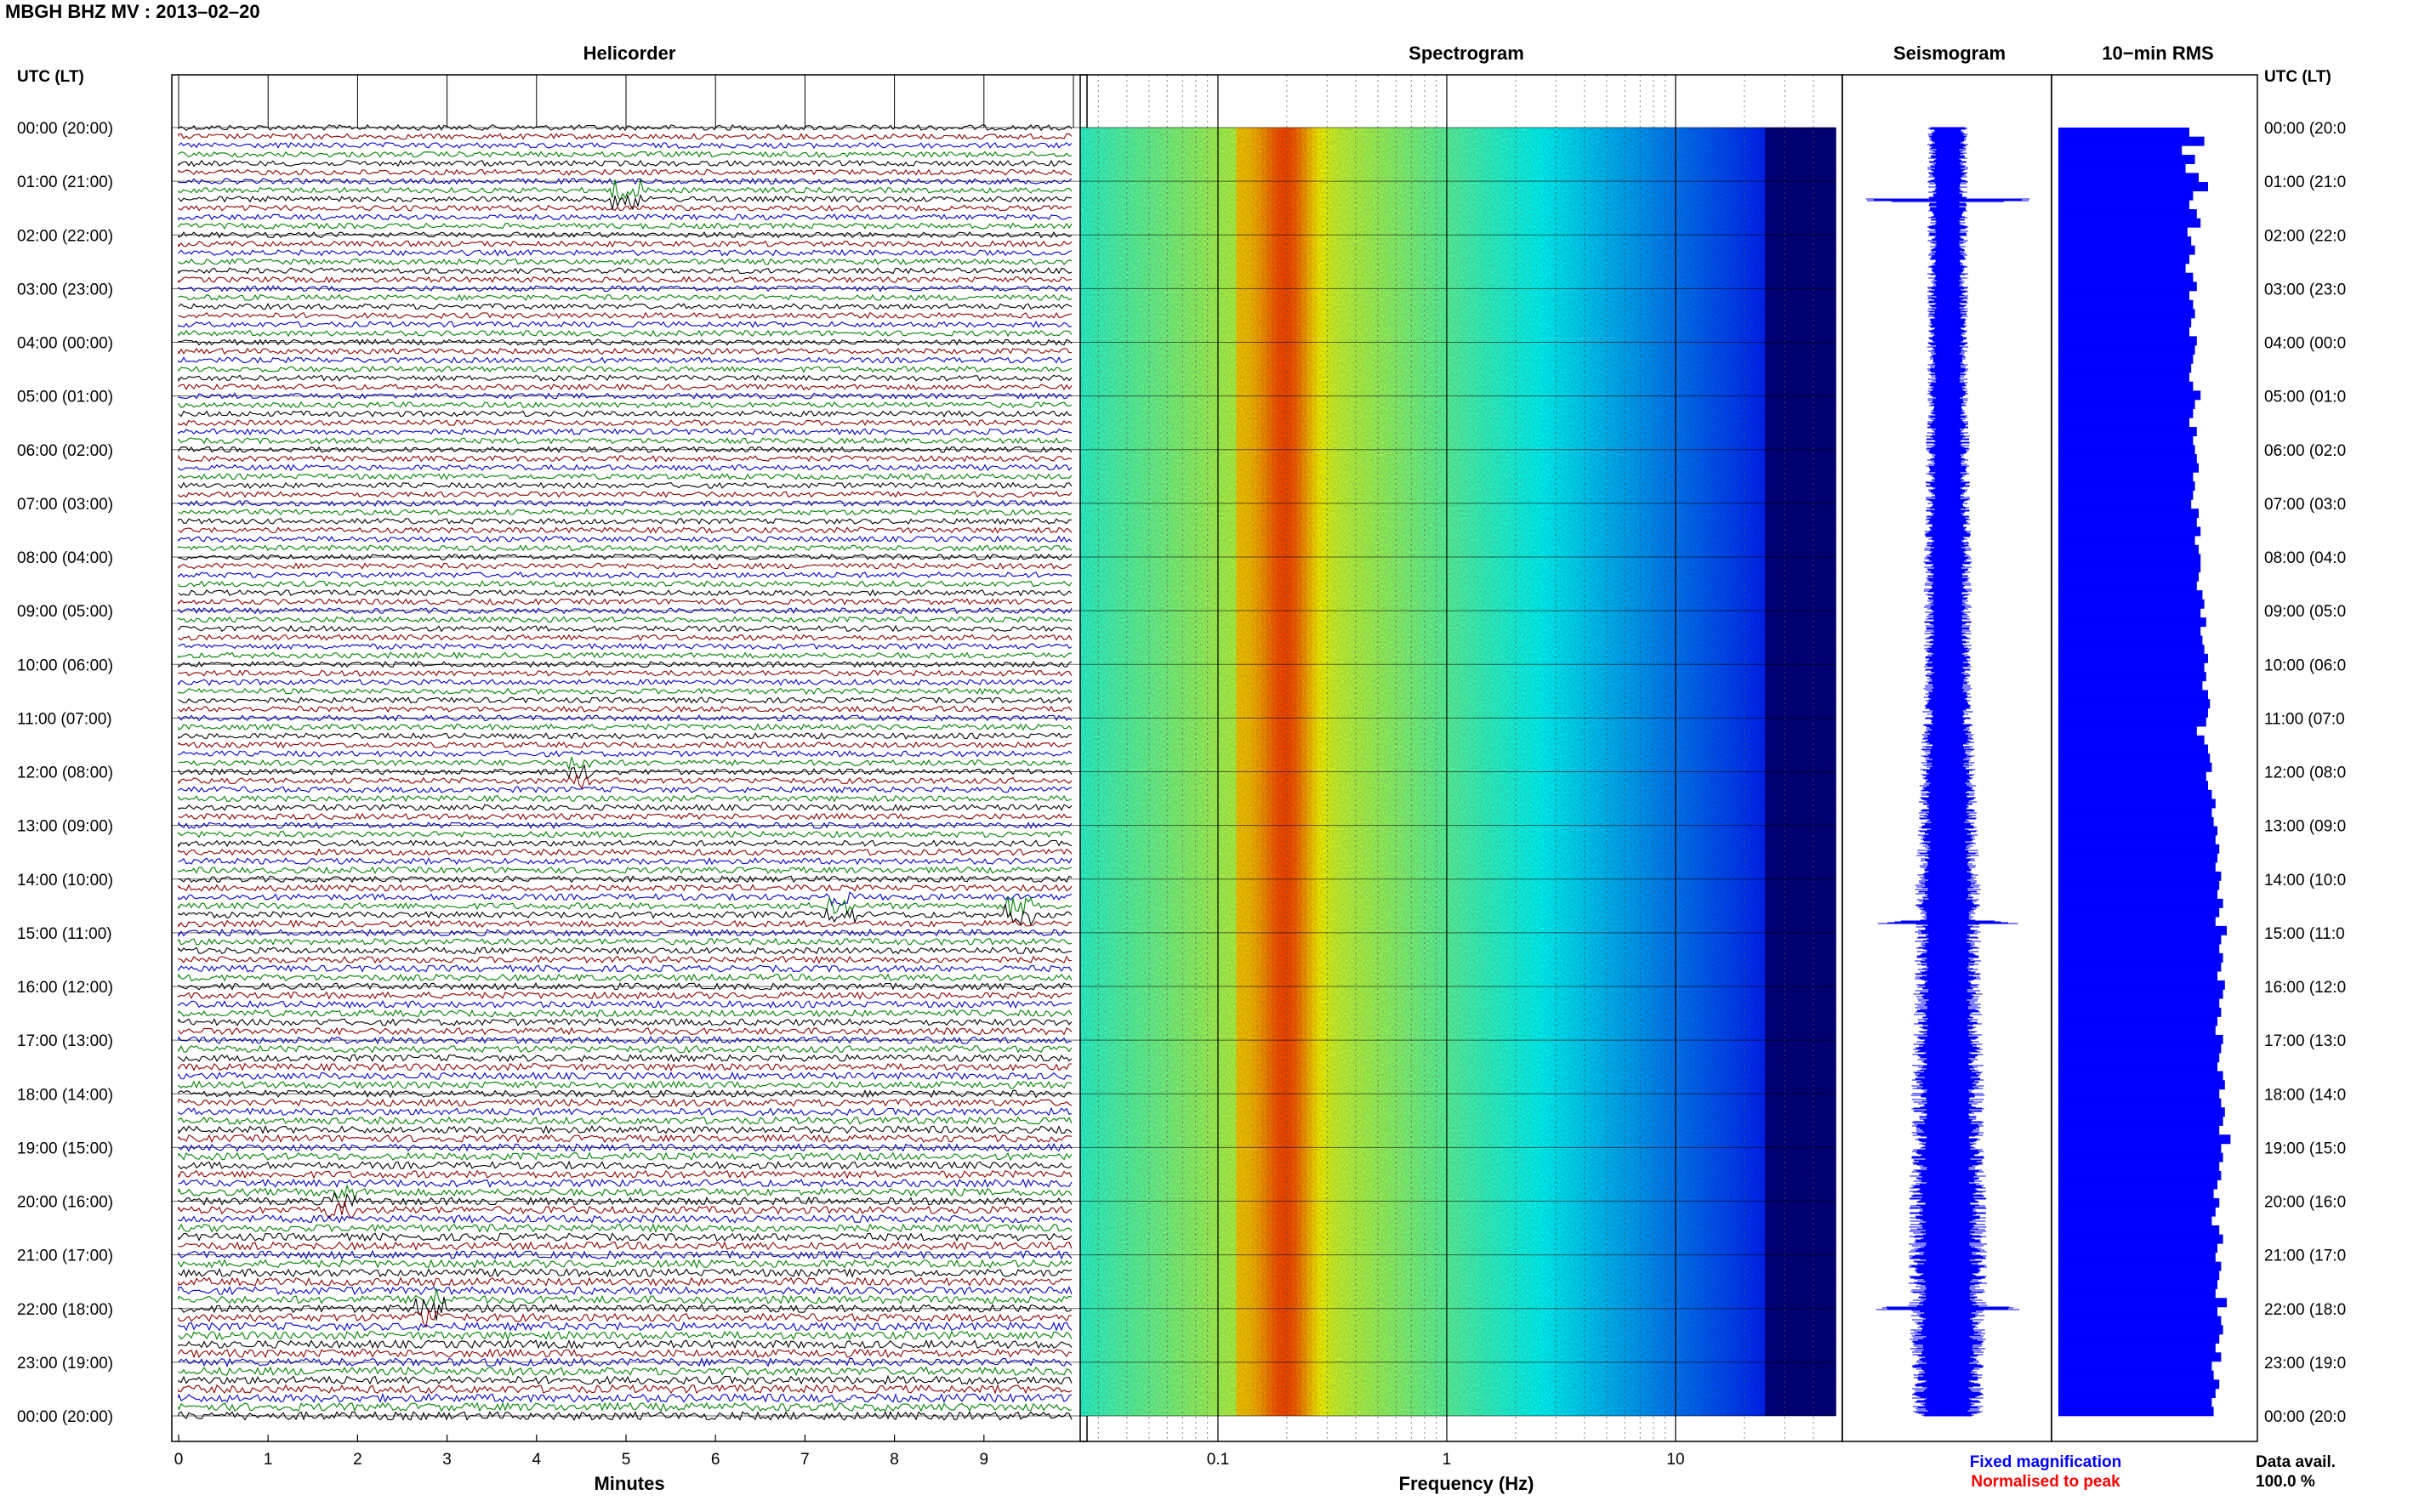 The width and height of the screenshot is (2419, 1512). Describe the element at coordinates (2305, 1310) in the screenshot. I see `time-label-right: 22:00 (18:0` at that location.